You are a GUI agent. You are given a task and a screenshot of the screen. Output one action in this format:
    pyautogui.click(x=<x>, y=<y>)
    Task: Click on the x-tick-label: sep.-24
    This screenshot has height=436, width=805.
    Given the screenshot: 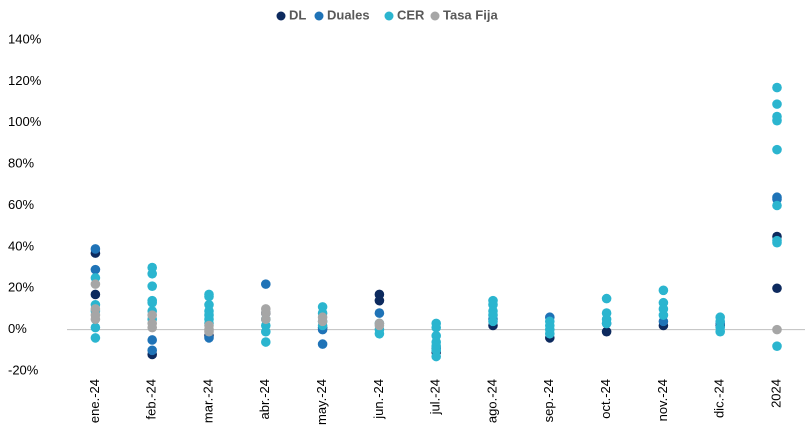 What is the action you would take?
    pyautogui.click(x=548, y=400)
    